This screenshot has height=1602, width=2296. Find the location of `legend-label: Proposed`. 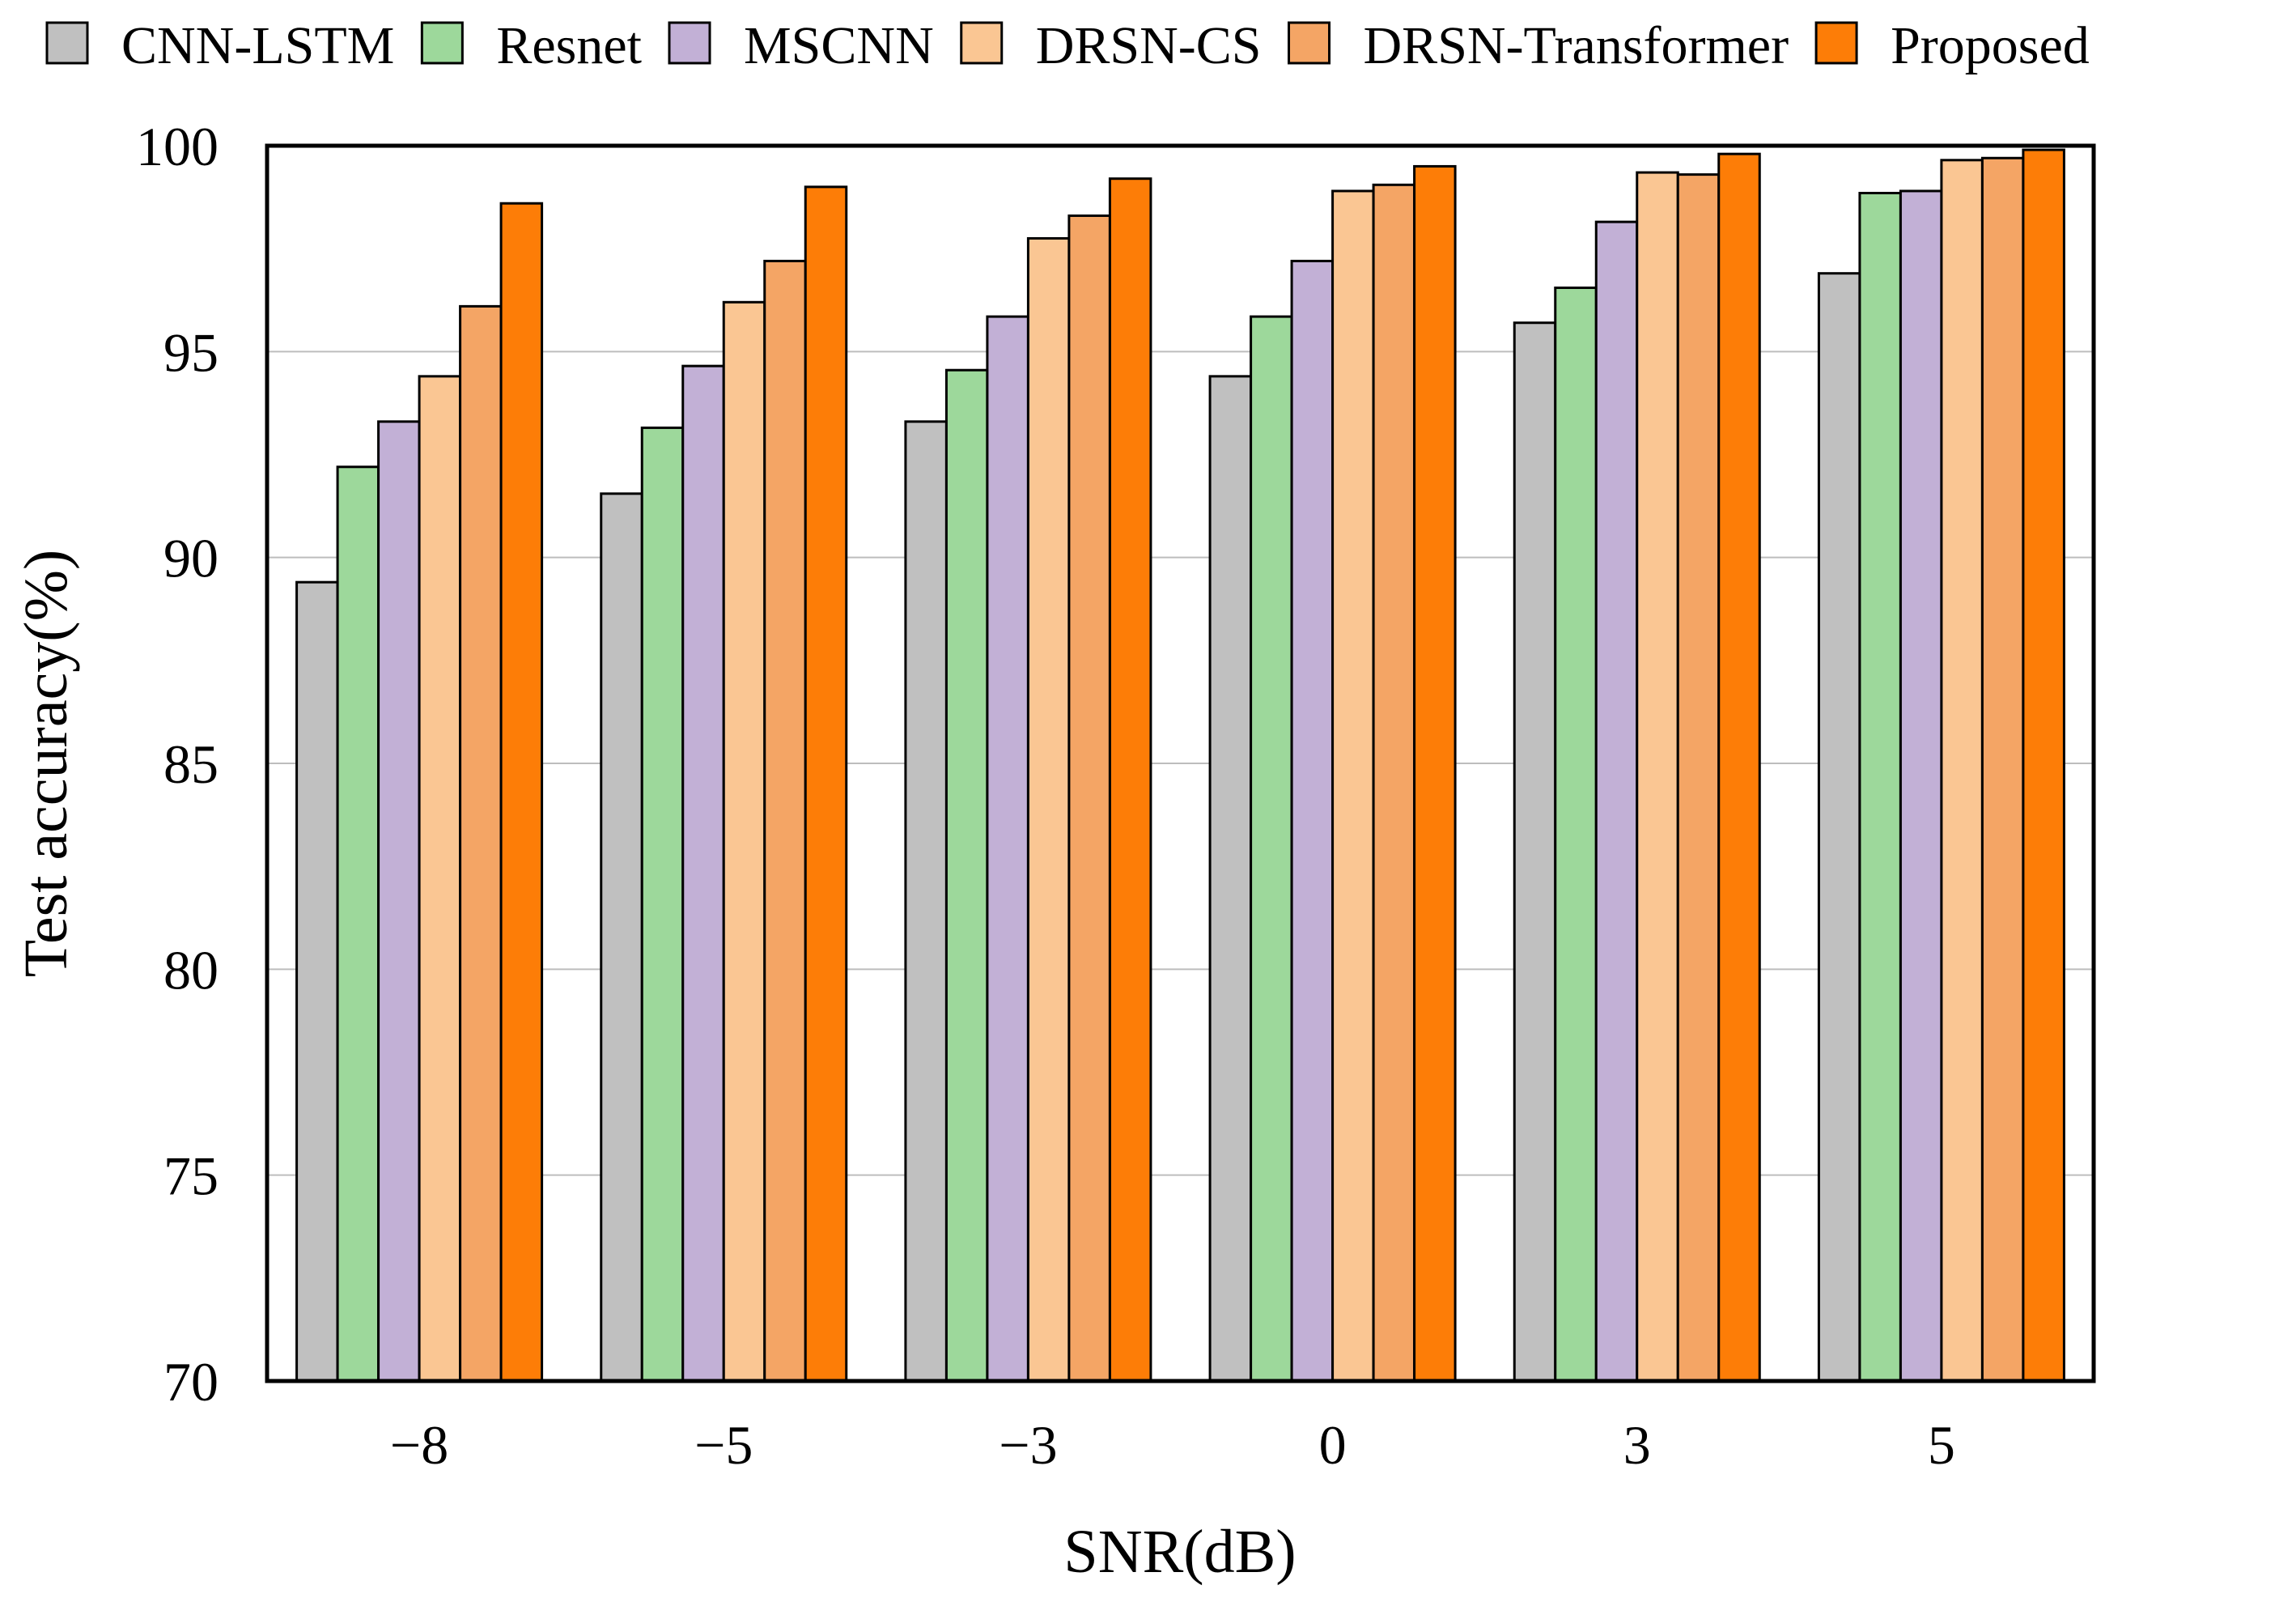

legend-label: Proposed is located at coordinates (1990, 45).